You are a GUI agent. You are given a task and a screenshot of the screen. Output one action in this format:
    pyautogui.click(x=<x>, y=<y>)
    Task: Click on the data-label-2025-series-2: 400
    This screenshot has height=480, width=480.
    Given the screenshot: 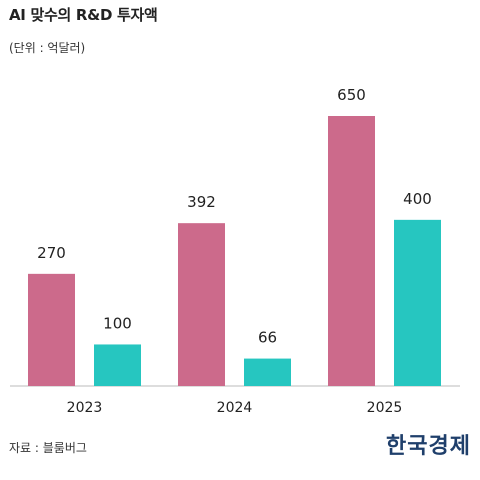 What is the action you would take?
    pyautogui.click(x=417, y=199)
    